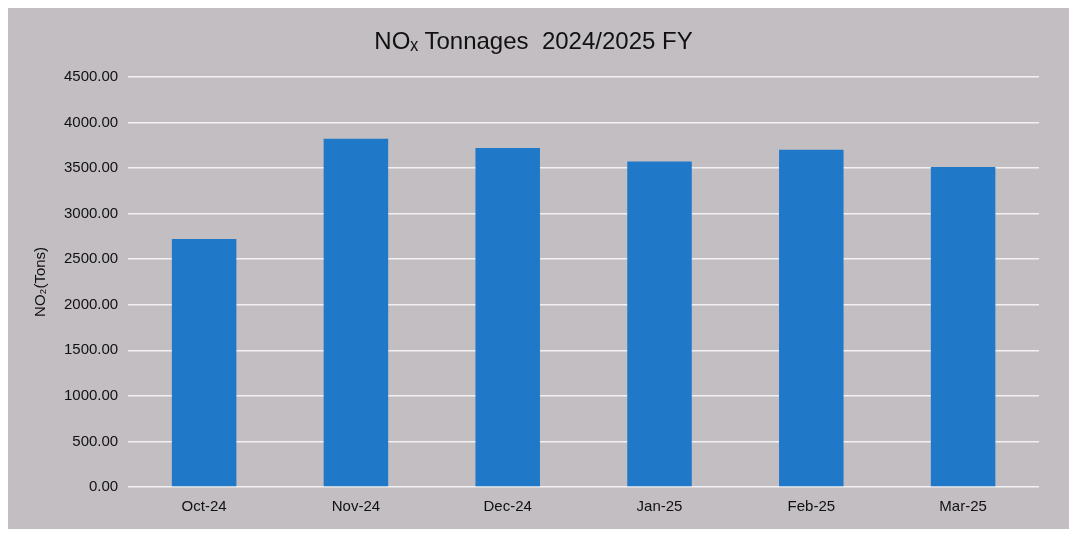  Describe the element at coordinates (963, 506) in the screenshot. I see `x-tick-label: Mar-25` at that location.